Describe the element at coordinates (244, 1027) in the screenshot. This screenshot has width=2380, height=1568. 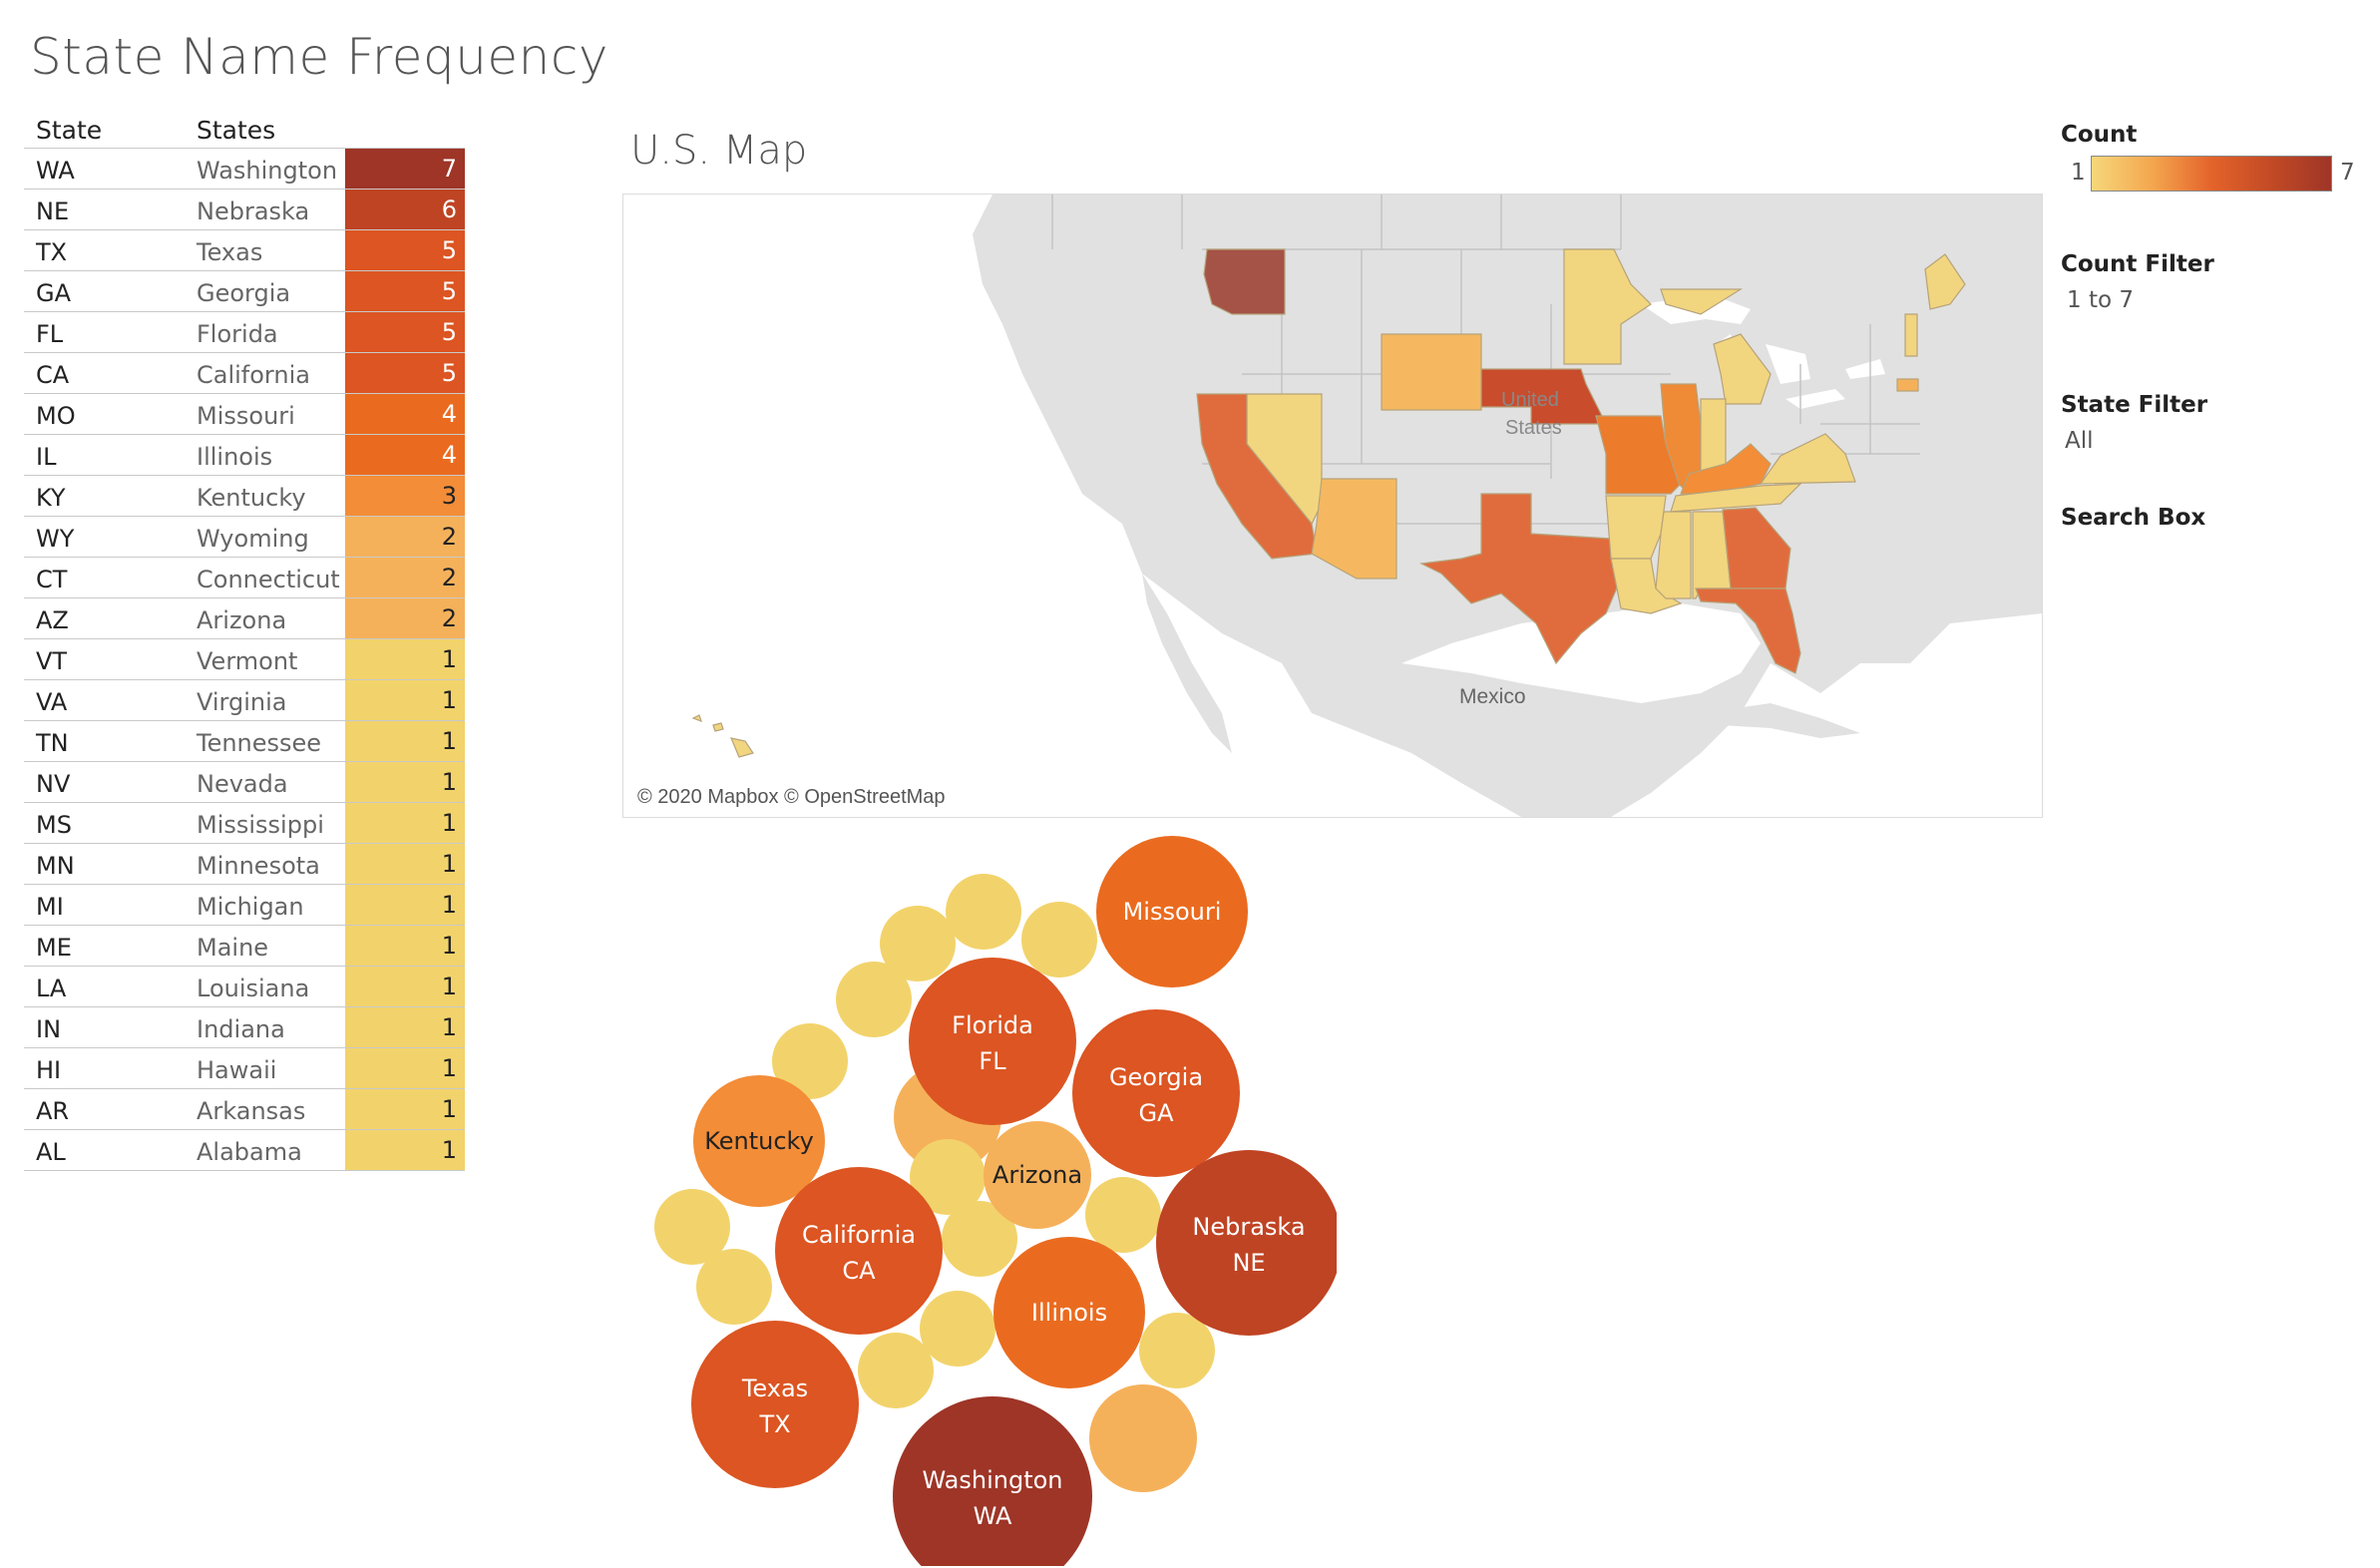
I see `table-row: IN Indiana 1` at that location.